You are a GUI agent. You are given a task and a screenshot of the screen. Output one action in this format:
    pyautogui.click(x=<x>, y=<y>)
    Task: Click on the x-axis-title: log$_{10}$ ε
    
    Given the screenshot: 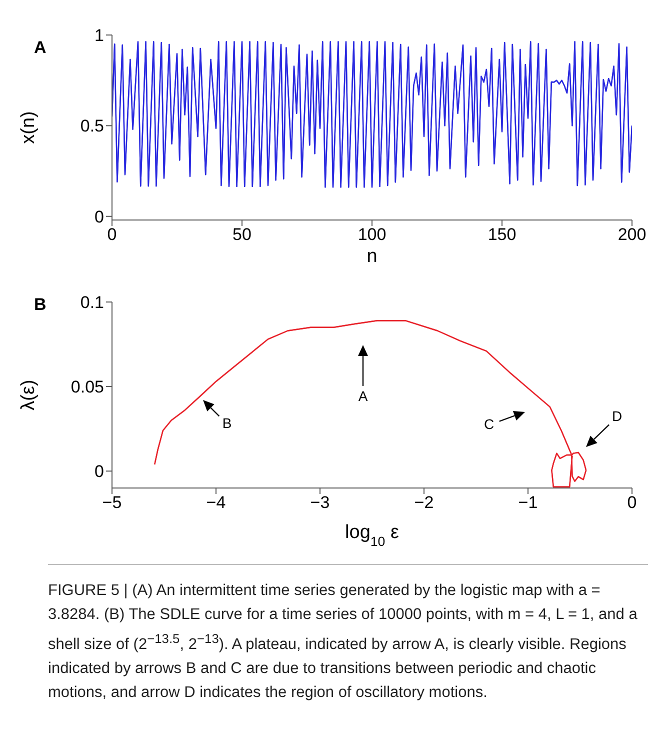 What is the action you would take?
    pyautogui.click(x=372, y=535)
    